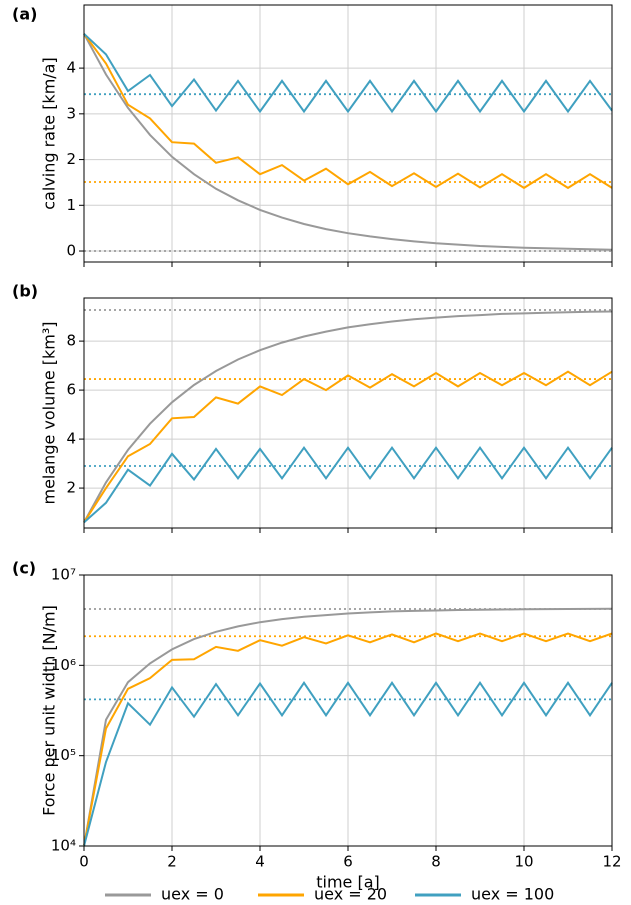 This screenshot has width=631, height=905. What do you see at coordinates (24, 568) in the screenshot?
I see `panel-label: (c)` at bounding box center [24, 568].